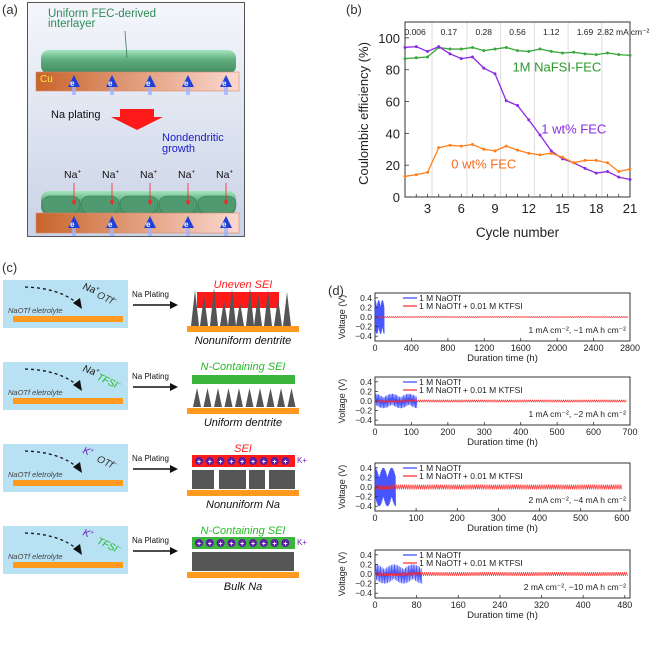  I want to click on panel-a-svg: e e e e e e e e e e, so click(137, 133).